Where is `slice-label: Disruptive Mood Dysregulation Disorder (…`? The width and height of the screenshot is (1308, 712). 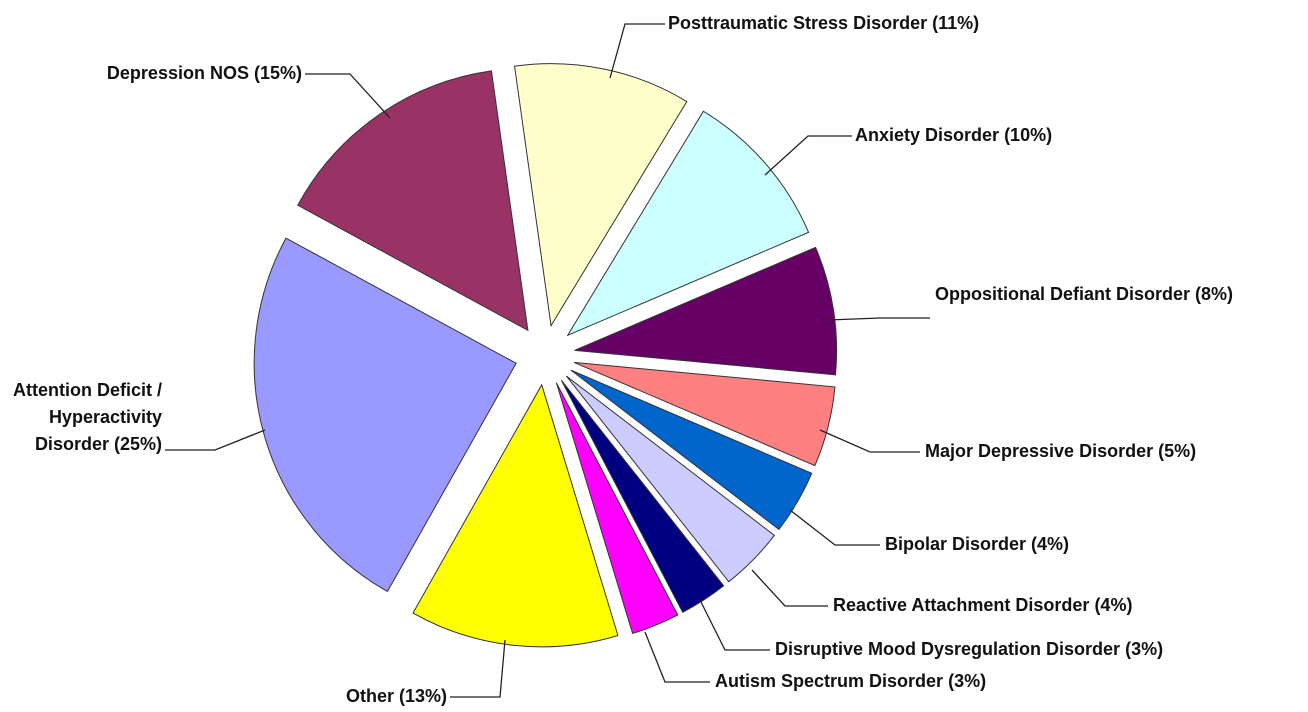
slice-label: Disruptive Mood Dysregulation Disorder (… is located at coordinates (1035, 649).